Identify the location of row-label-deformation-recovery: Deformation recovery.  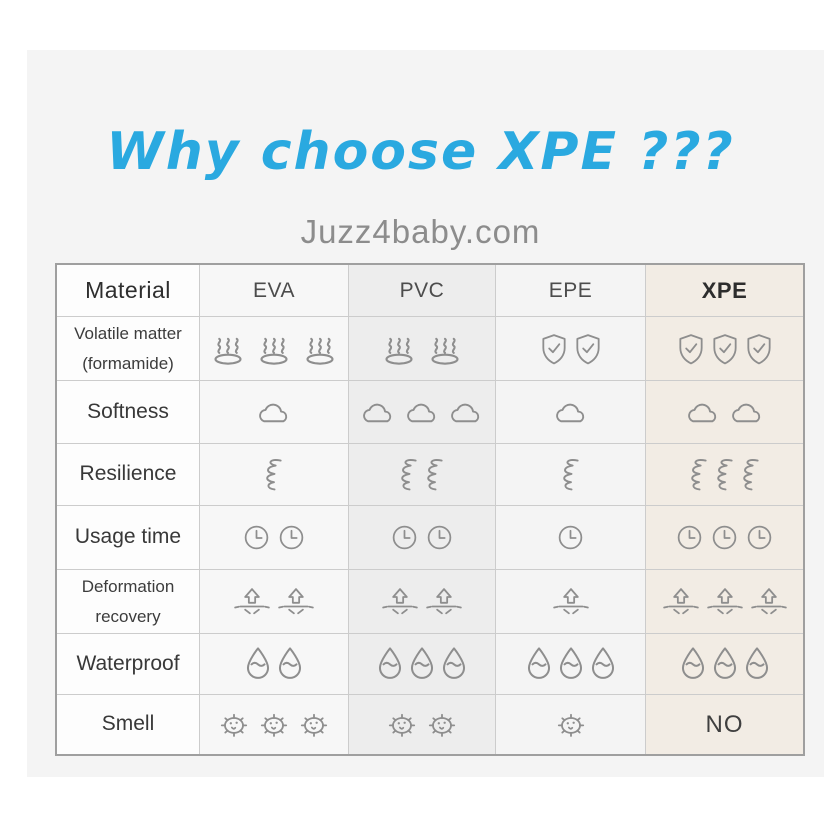
(128, 602).